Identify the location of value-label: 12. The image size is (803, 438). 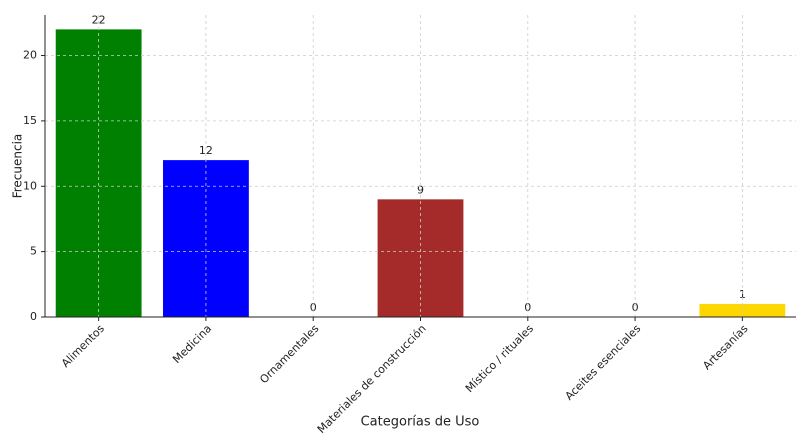
(206, 150).